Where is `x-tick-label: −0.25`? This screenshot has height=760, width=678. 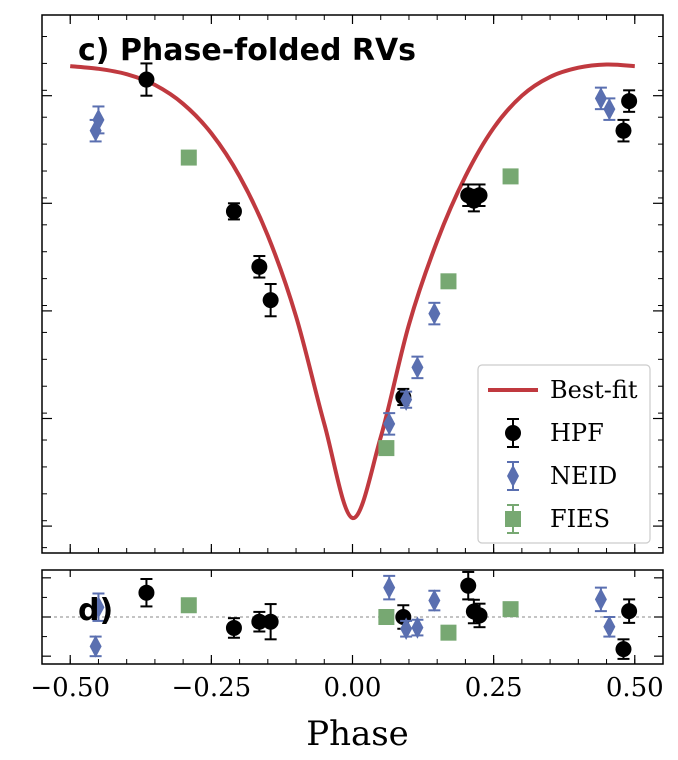 x-tick-label: −0.25 is located at coordinates (212, 688).